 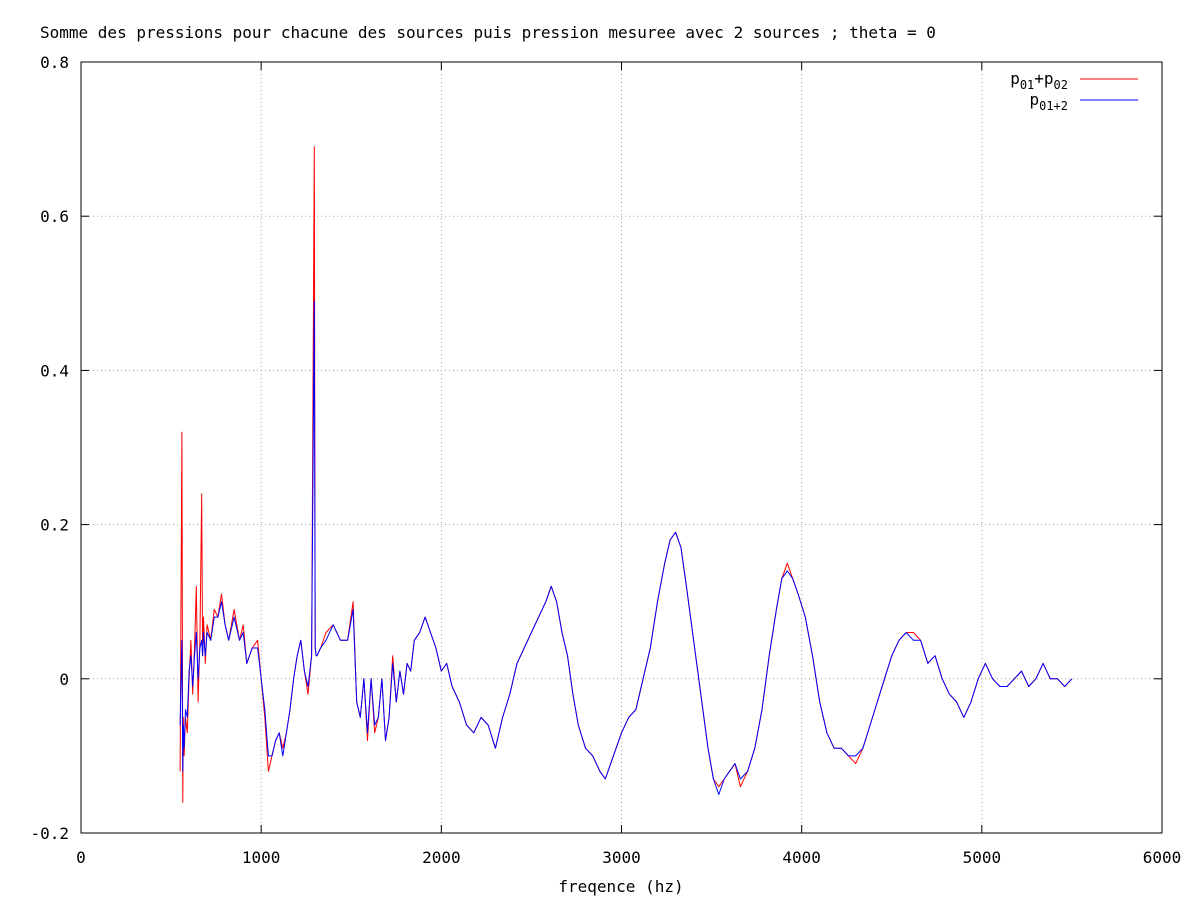 What do you see at coordinates (1043, 78) in the screenshot?
I see `legend-text-part: +p` at bounding box center [1043, 78].